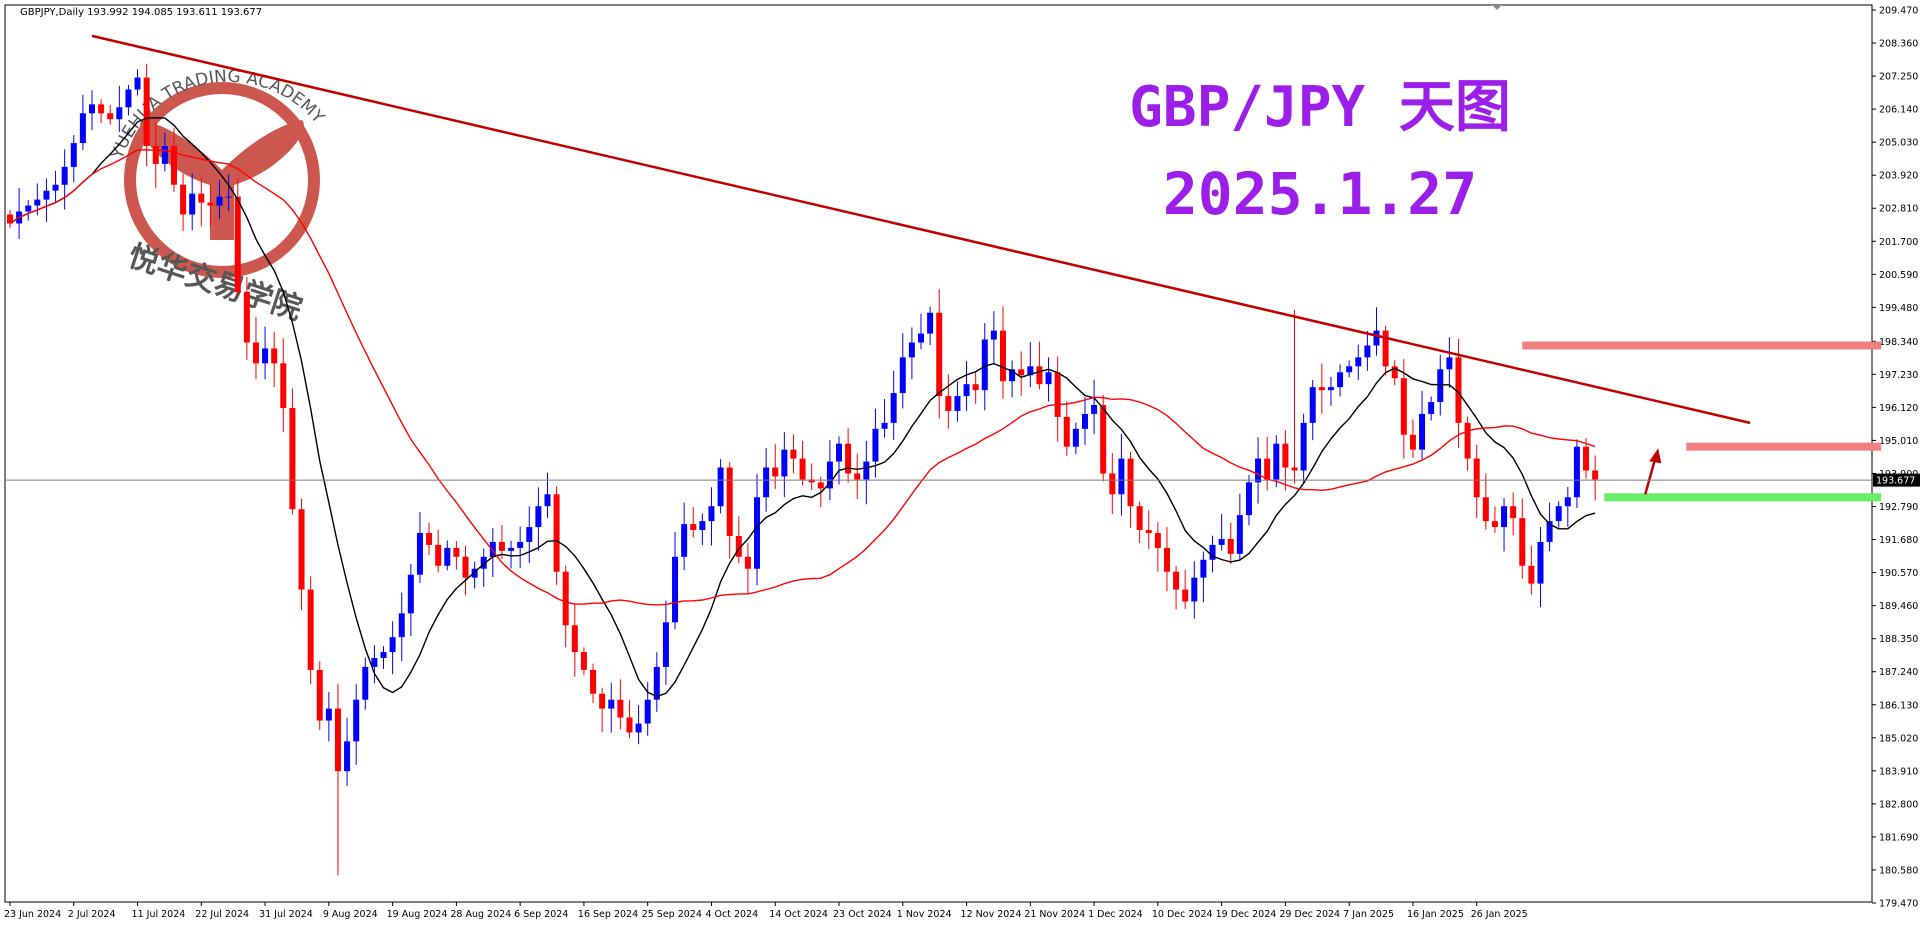 The image size is (1920, 927). Describe the element at coordinates (1898, 110) in the screenshot. I see `y-tick-label: 206.140` at that location.